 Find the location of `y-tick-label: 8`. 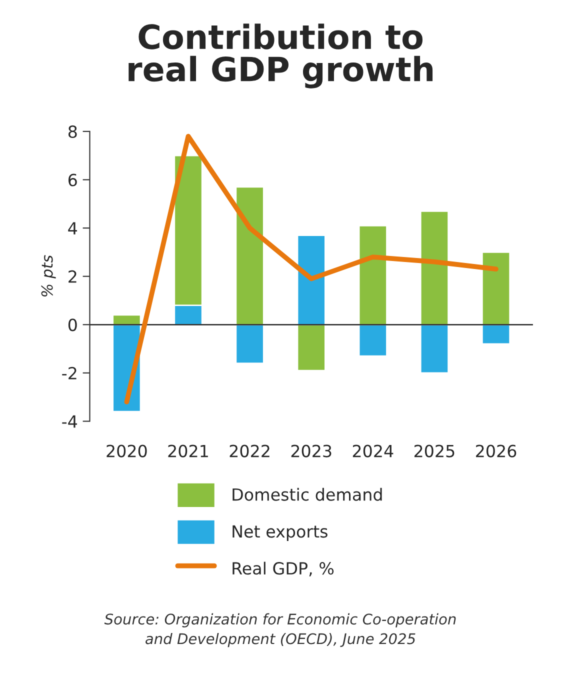

y-tick-label: 8 is located at coordinates (72, 131).